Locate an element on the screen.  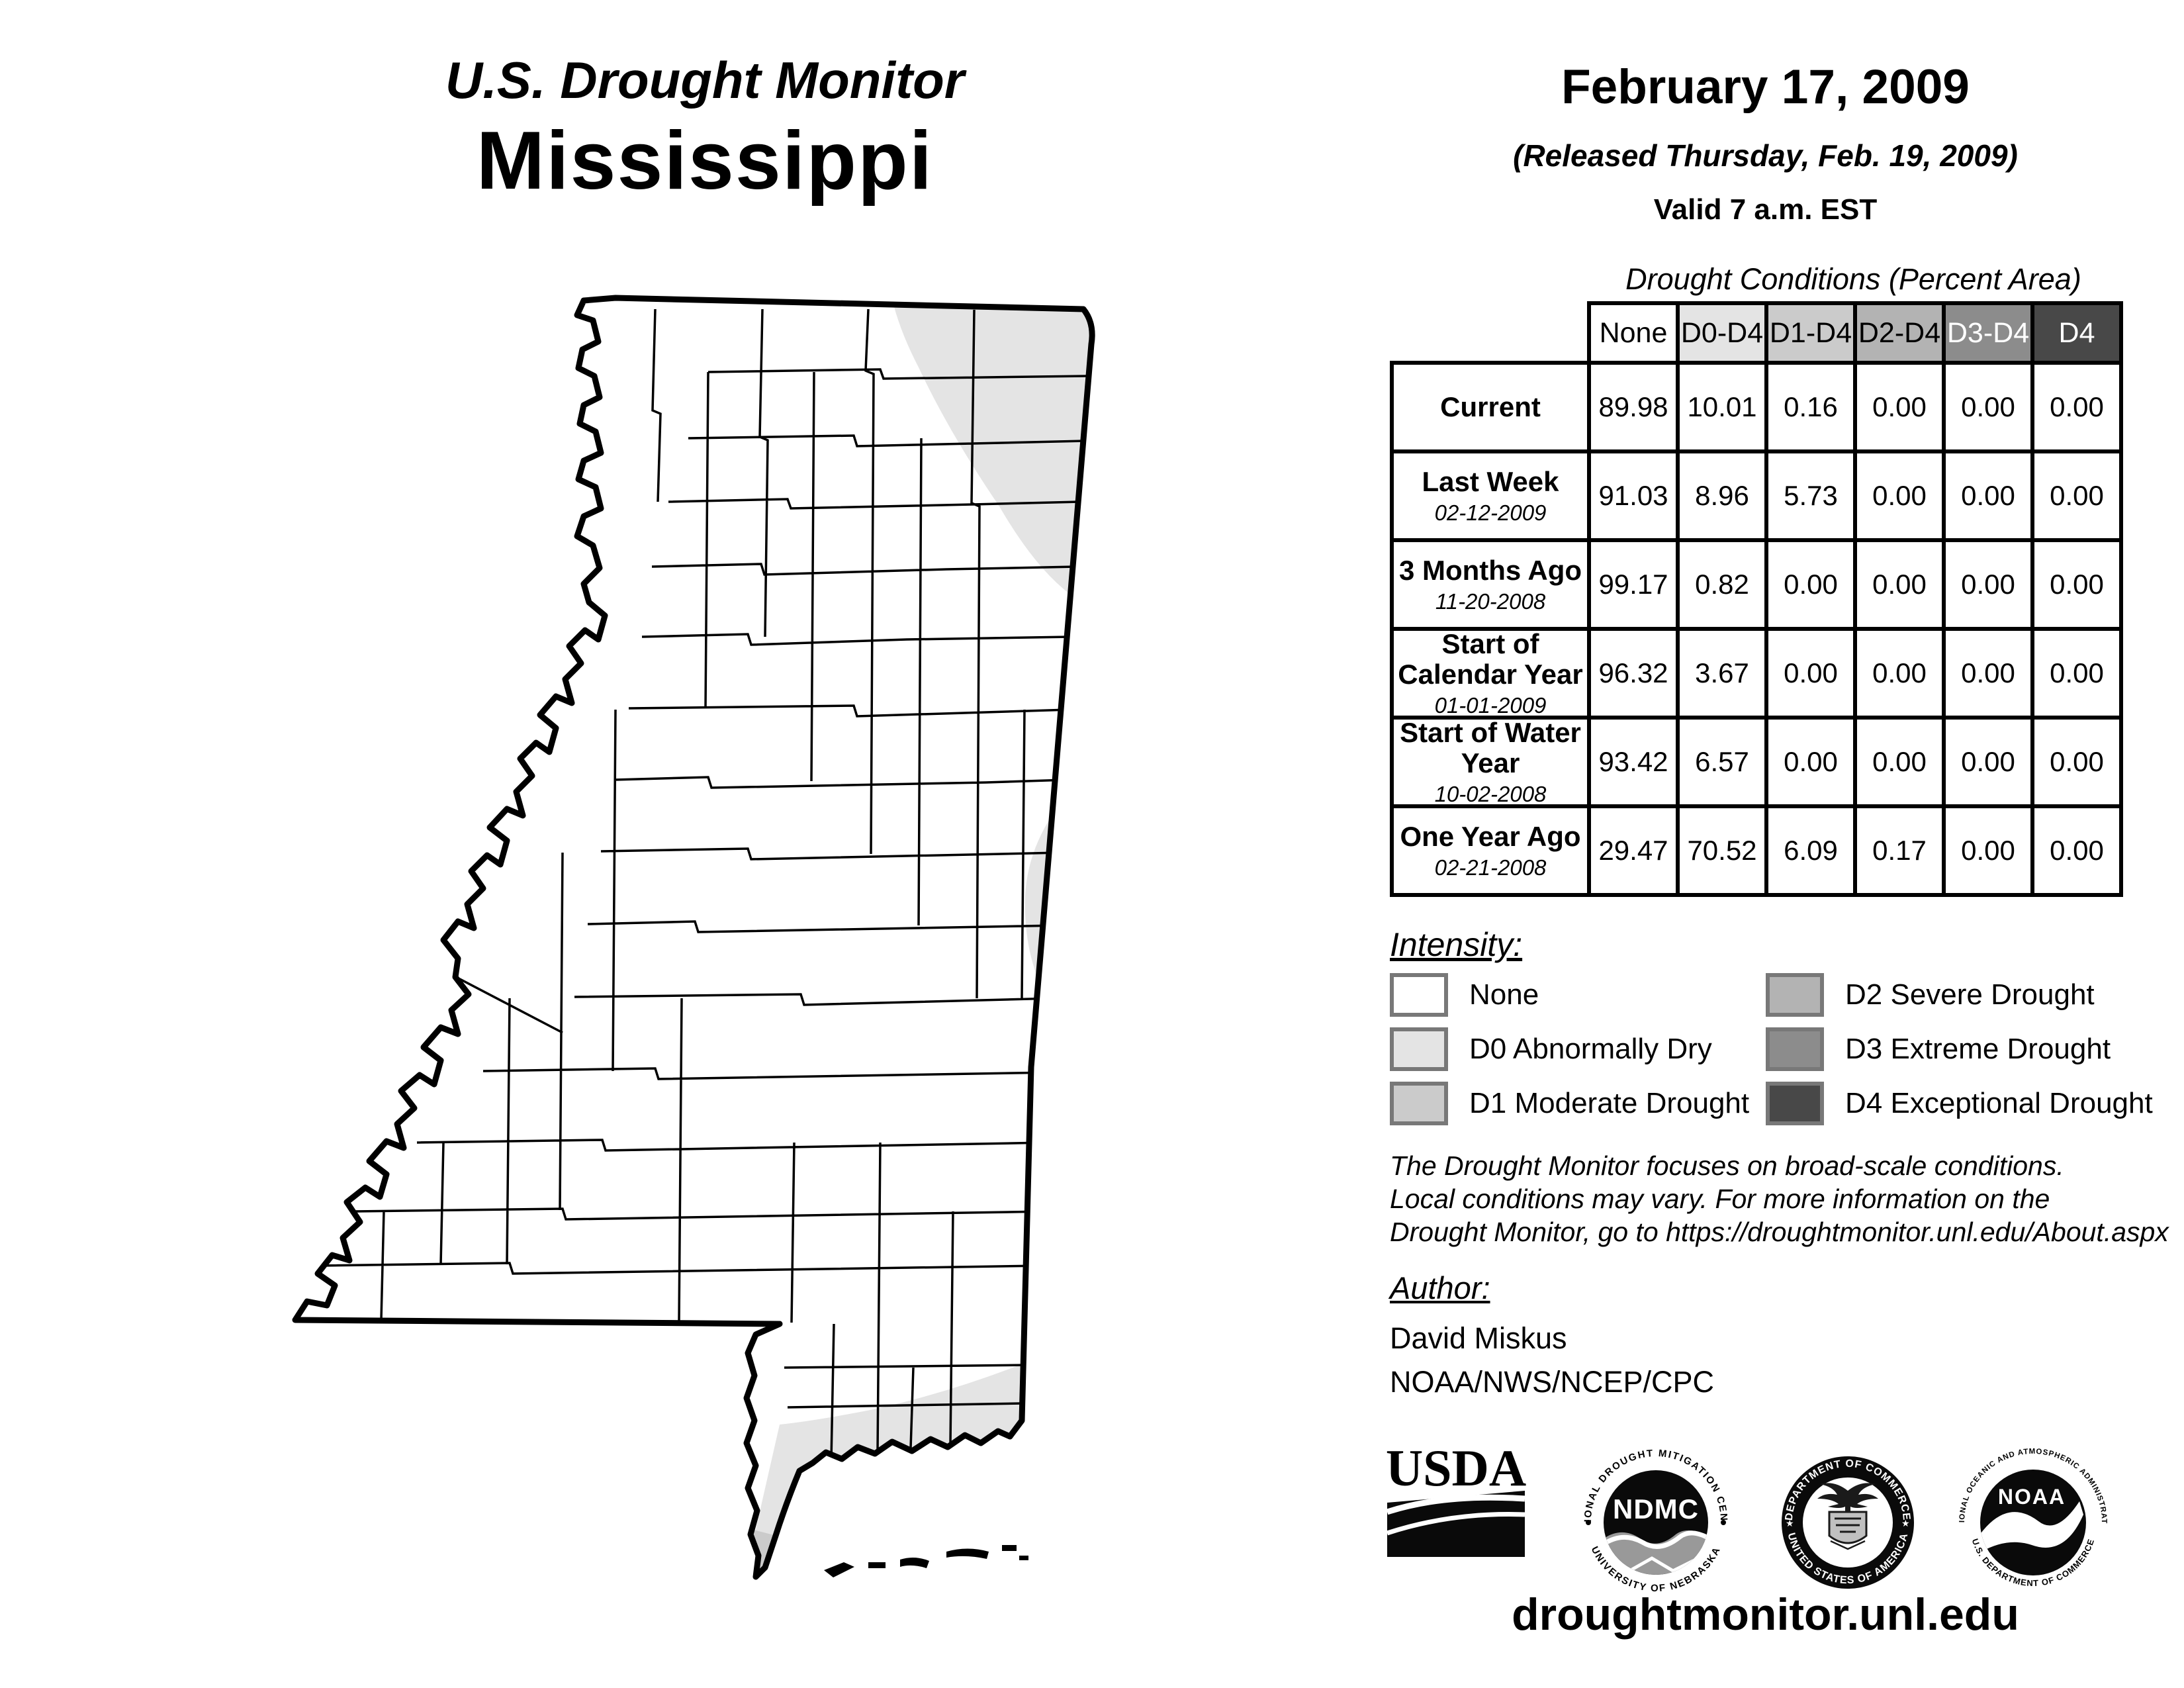
cell-d1d4: 5.73 is located at coordinates (1811, 495).